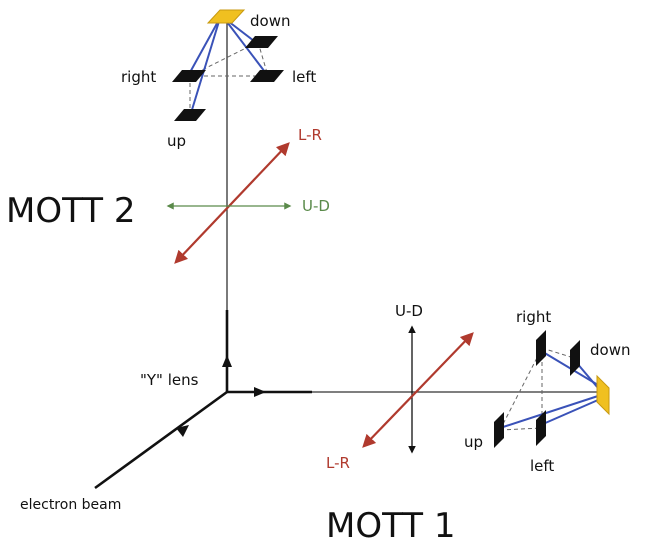 This screenshot has width=645, height=546. Describe the element at coordinates (189, 76) in the screenshot. I see `mott2-detector-right` at that location.